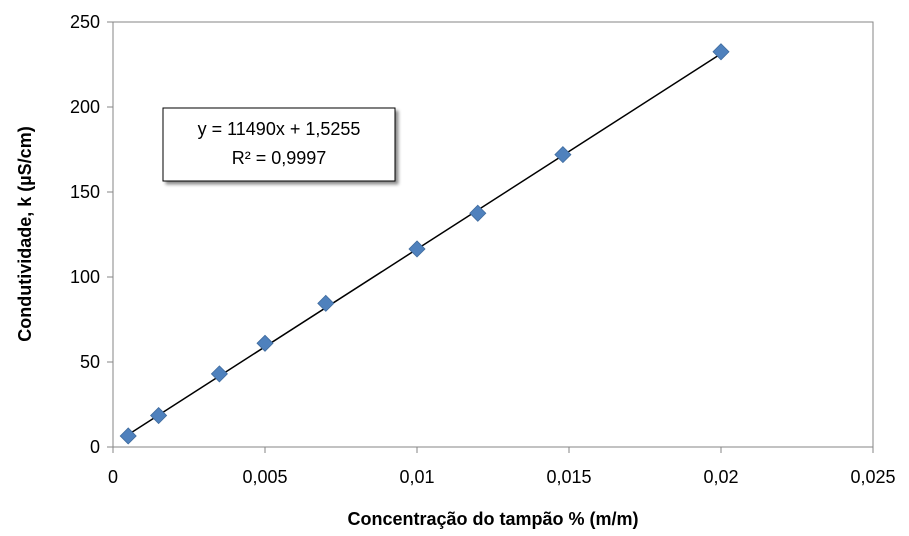  Describe the element at coordinates (91, 234) in the screenshot. I see `y-axis: 0 50 100 150 200 250` at that location.